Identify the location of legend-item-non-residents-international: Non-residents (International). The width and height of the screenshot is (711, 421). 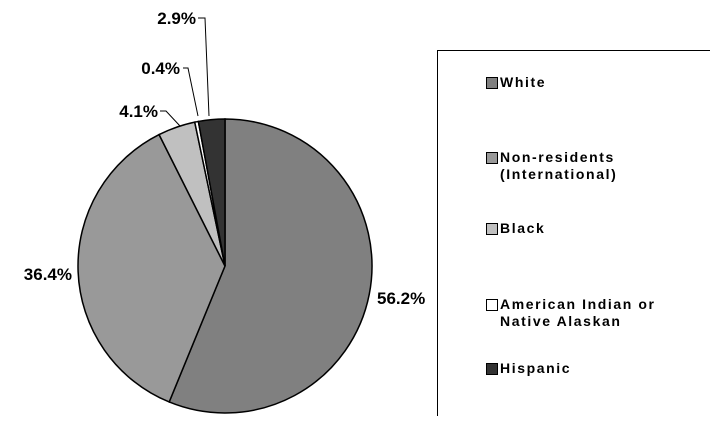
(551, 166).